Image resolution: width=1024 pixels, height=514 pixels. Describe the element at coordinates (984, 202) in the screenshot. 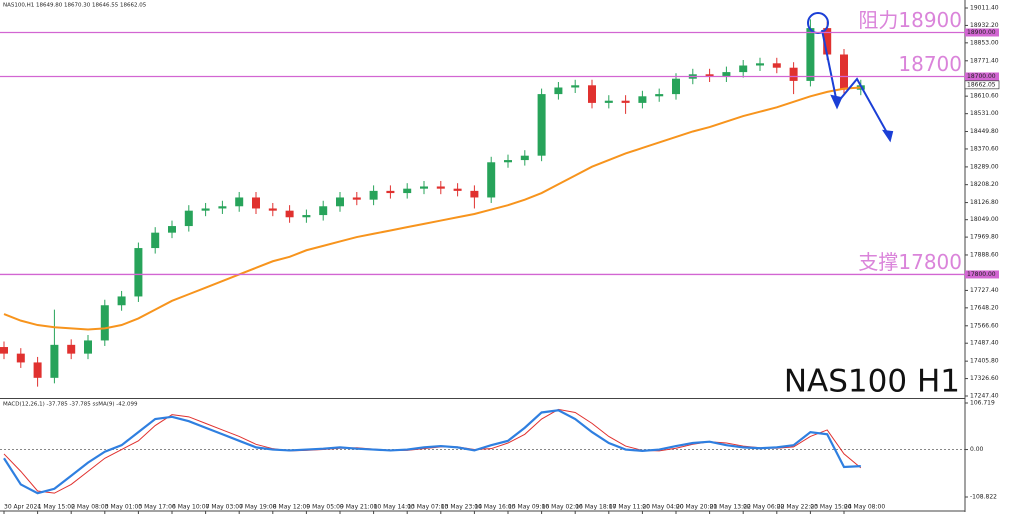

I see `y-tick-label: 18126.80` at that location.